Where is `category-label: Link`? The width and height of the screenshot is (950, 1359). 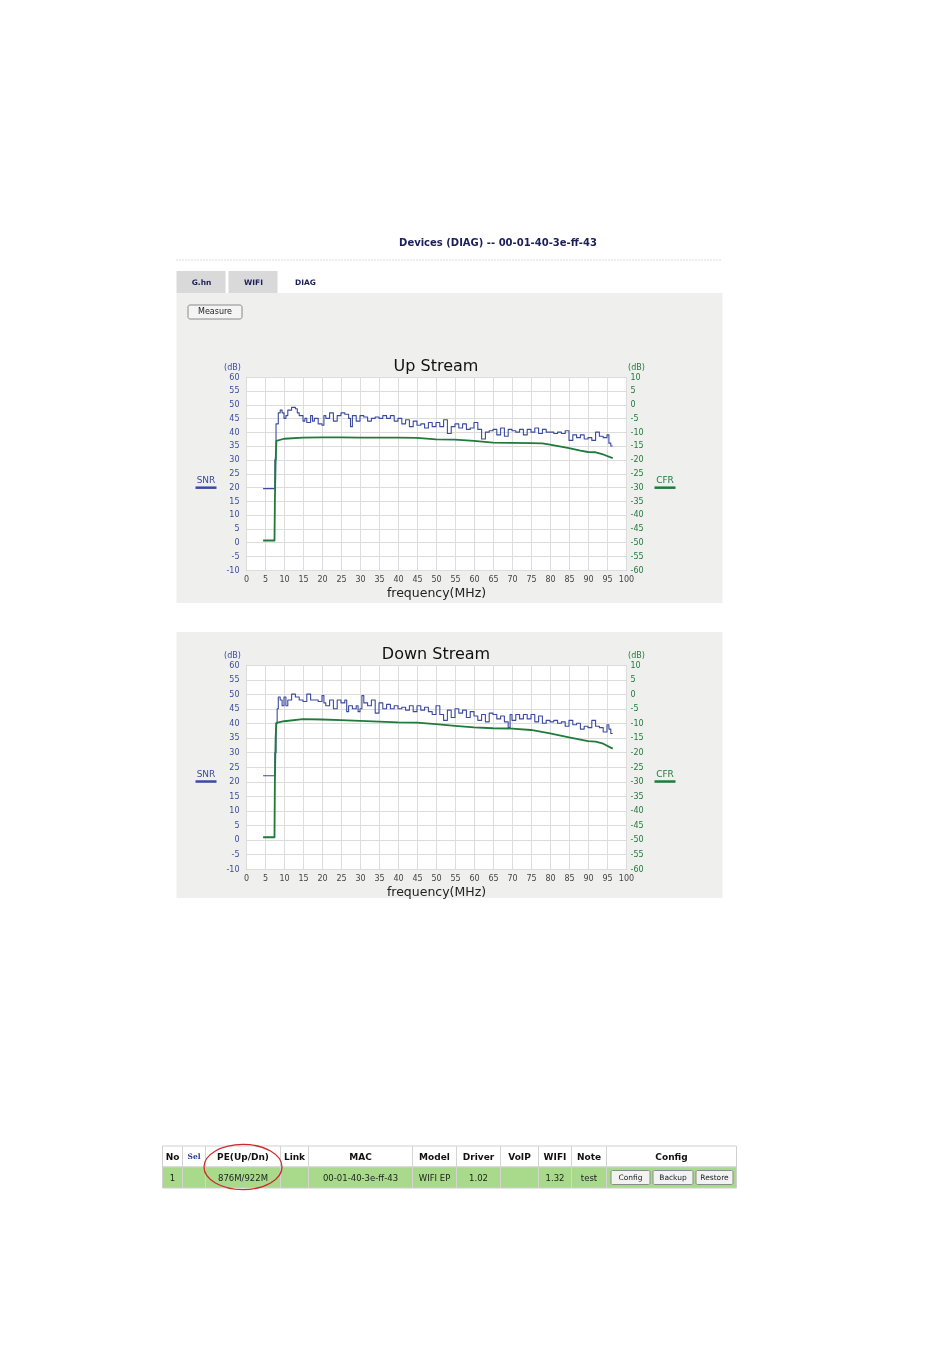
category-label: Link is located at coordinates (295, 1156).